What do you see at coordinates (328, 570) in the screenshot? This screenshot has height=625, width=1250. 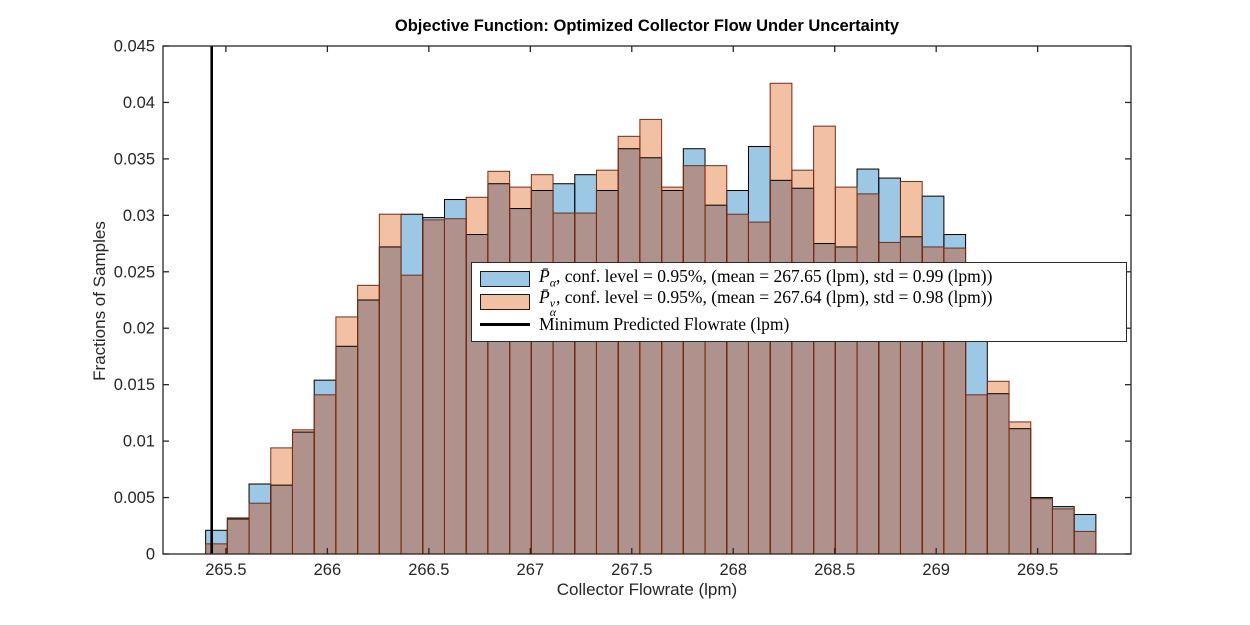 I see `svg-text: 266` at bounding box center [328, 570].